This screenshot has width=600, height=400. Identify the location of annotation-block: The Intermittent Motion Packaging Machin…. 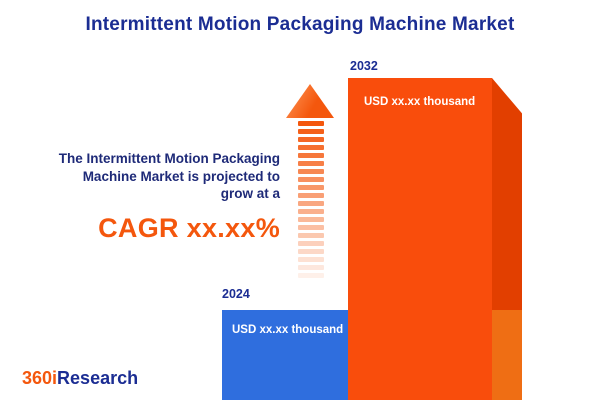
(144, 198).